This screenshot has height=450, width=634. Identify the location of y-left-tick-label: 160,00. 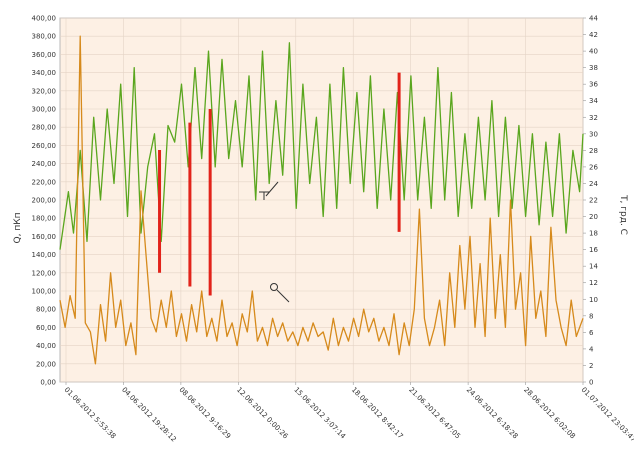
(44, 237).